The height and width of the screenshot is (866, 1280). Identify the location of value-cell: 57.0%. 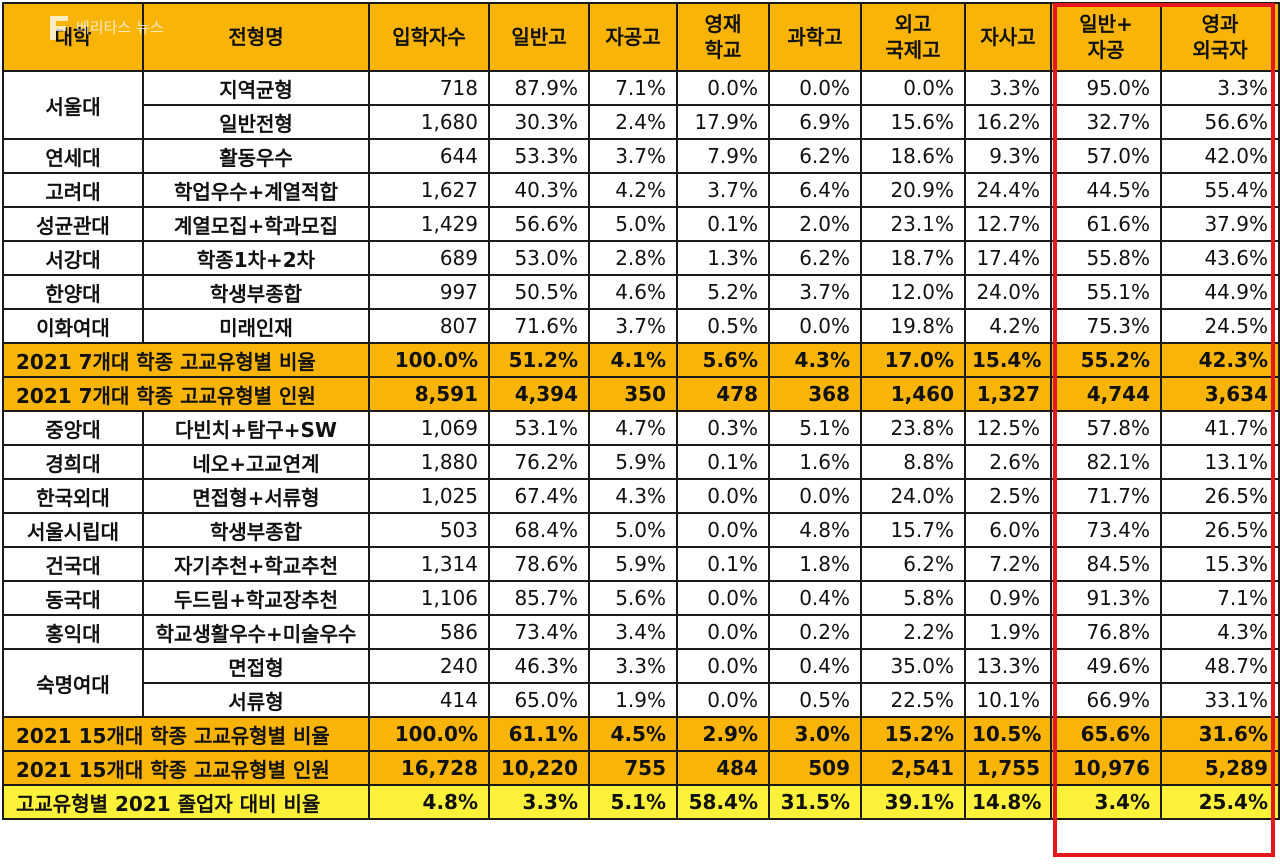
(1106, 156).